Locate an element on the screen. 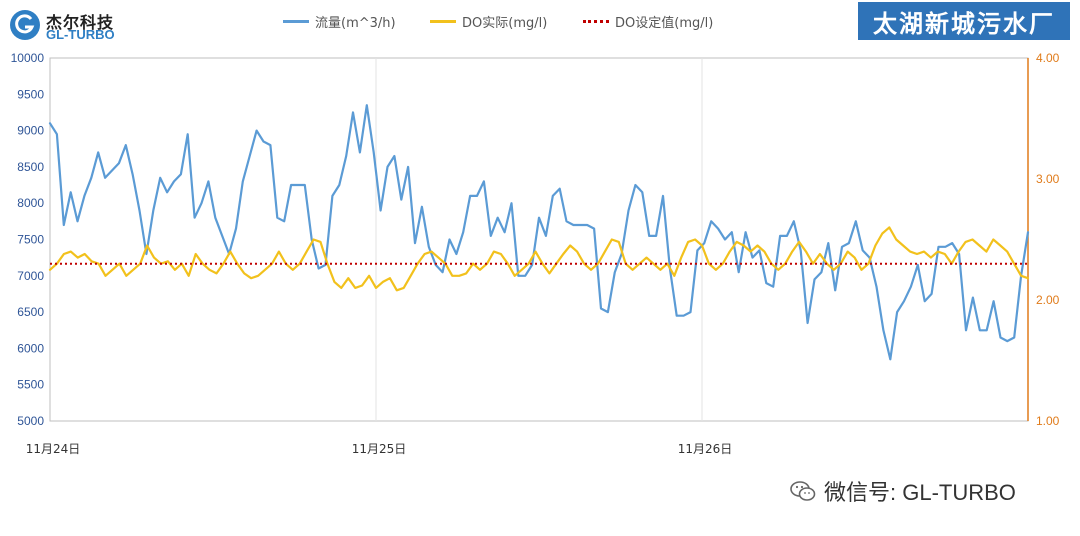 This screenshot has height=536, width=1080. right-axis-ticks: 1.00 2.00 3.00 4.00 is located at coordinates (1048, 239).